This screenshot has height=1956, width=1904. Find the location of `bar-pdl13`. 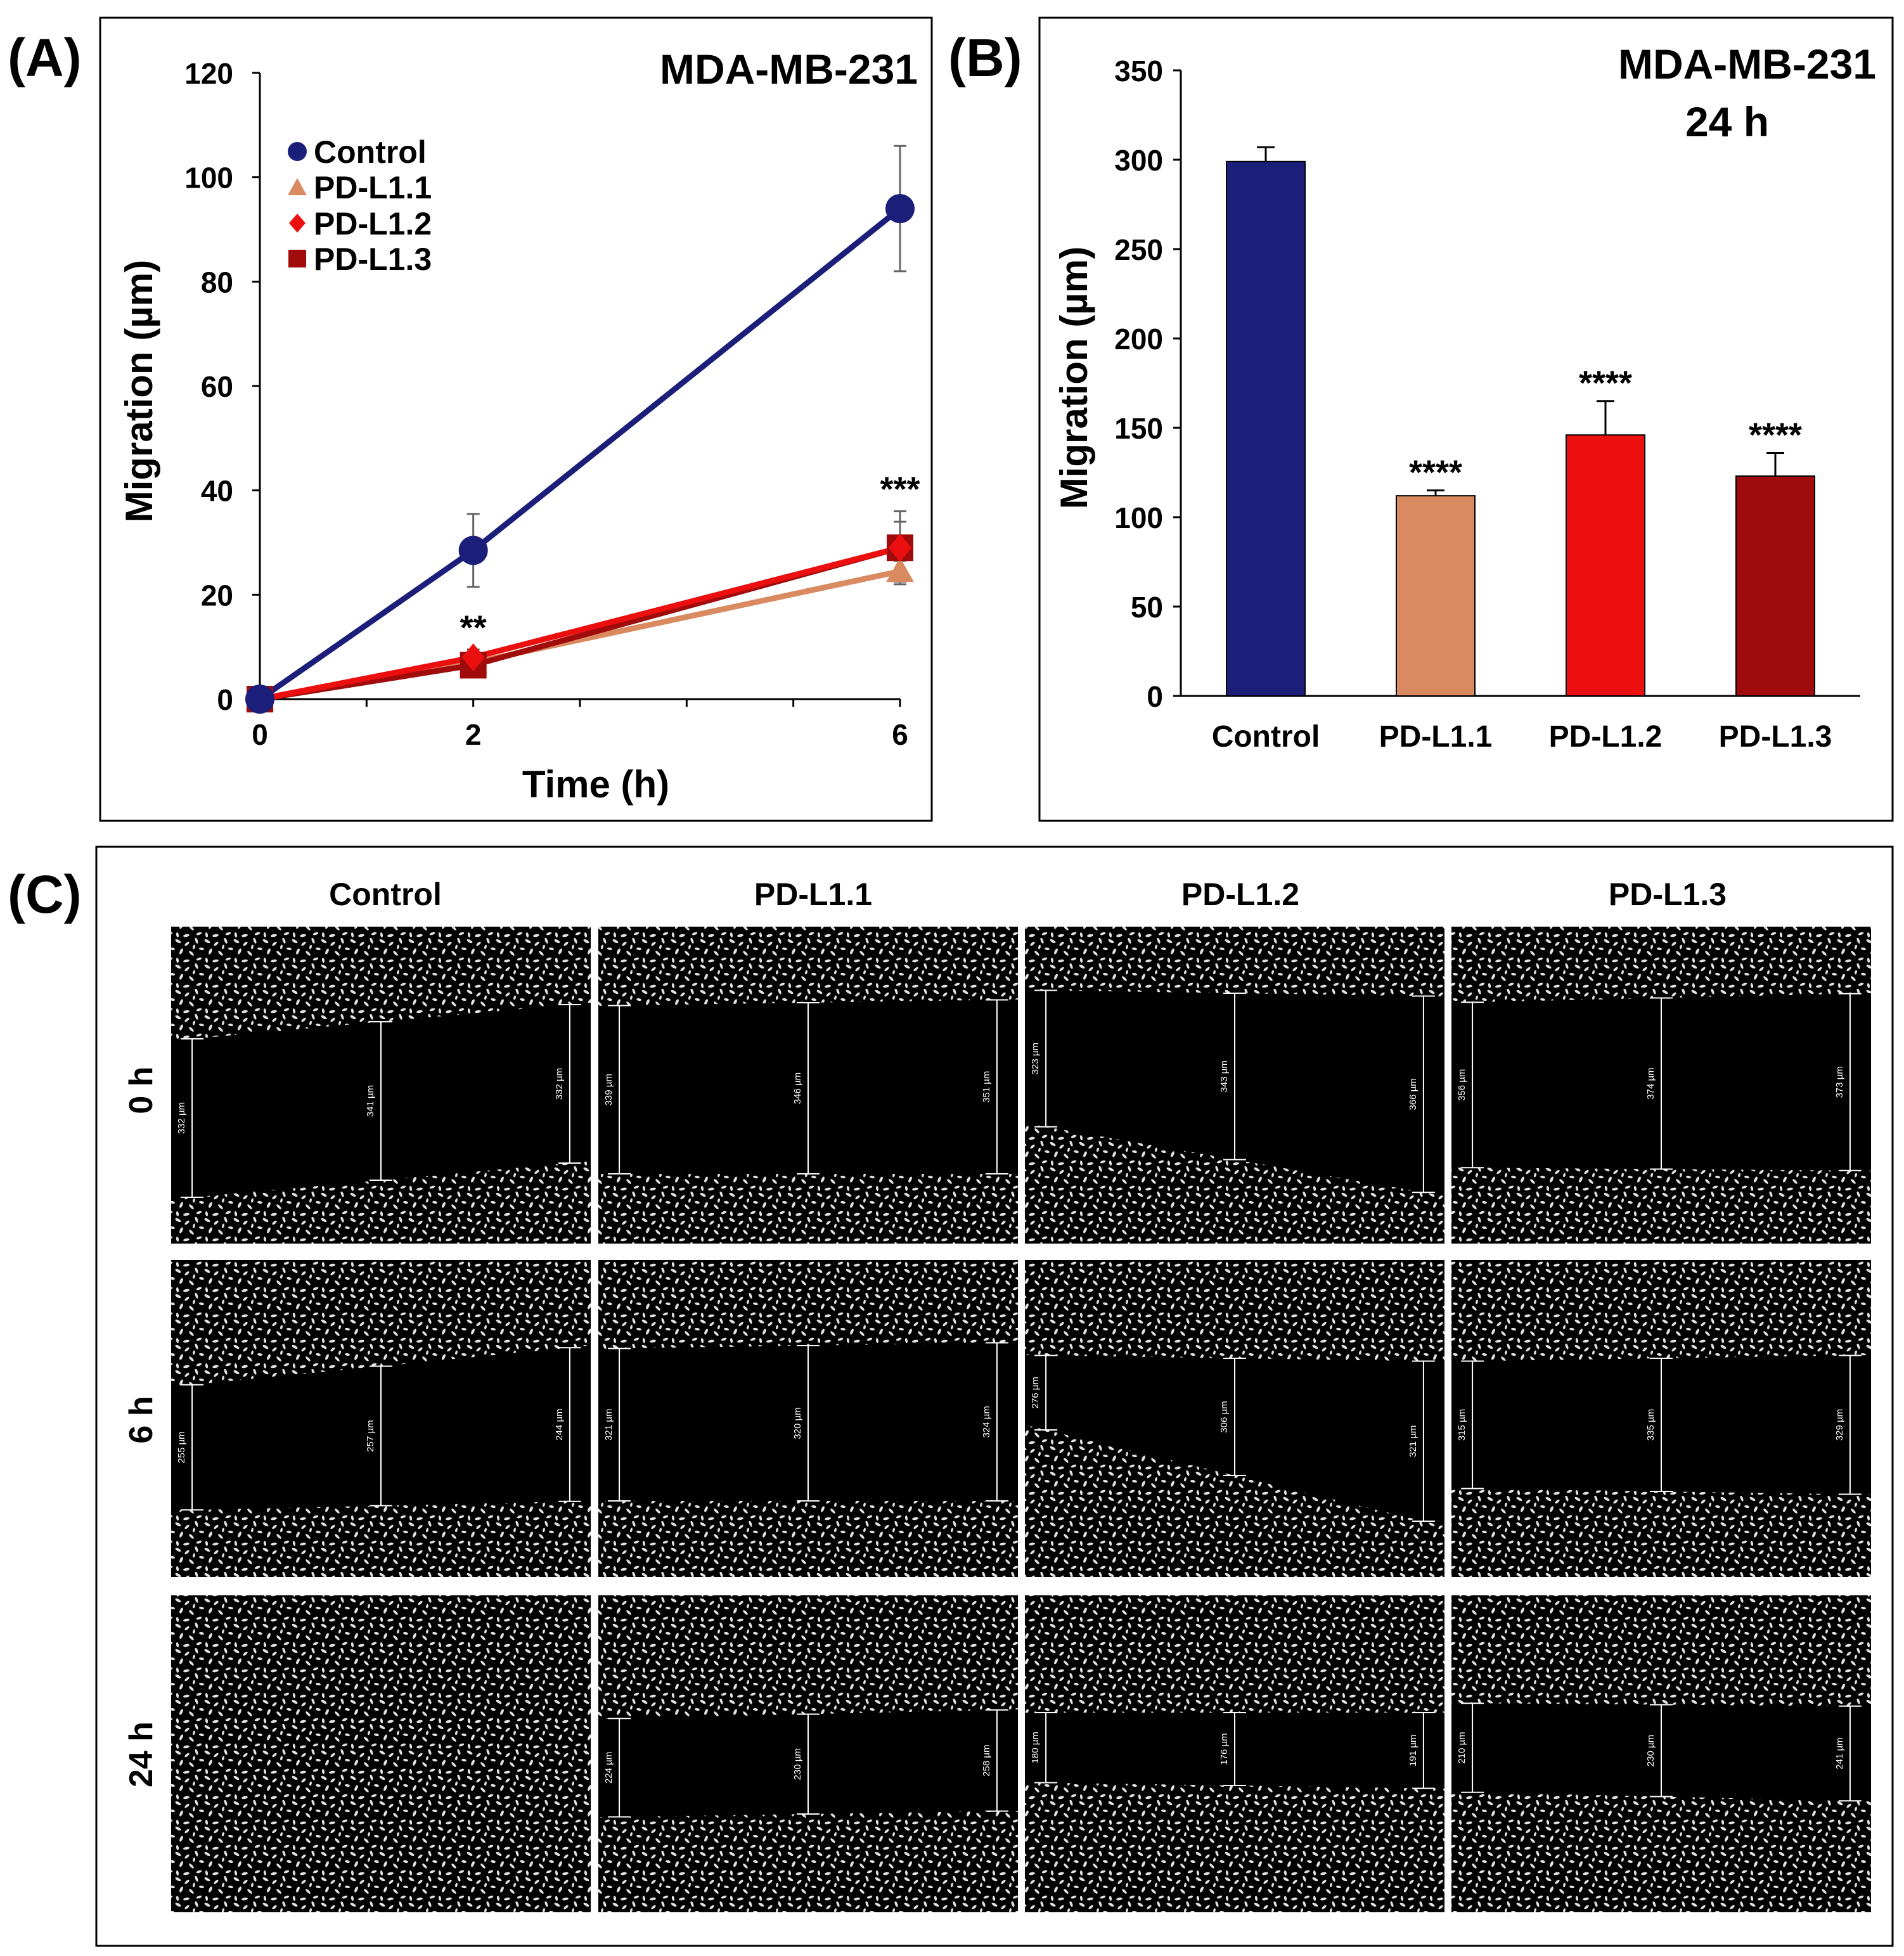

bar-pdl13 is located at coordinates (1775, 586).